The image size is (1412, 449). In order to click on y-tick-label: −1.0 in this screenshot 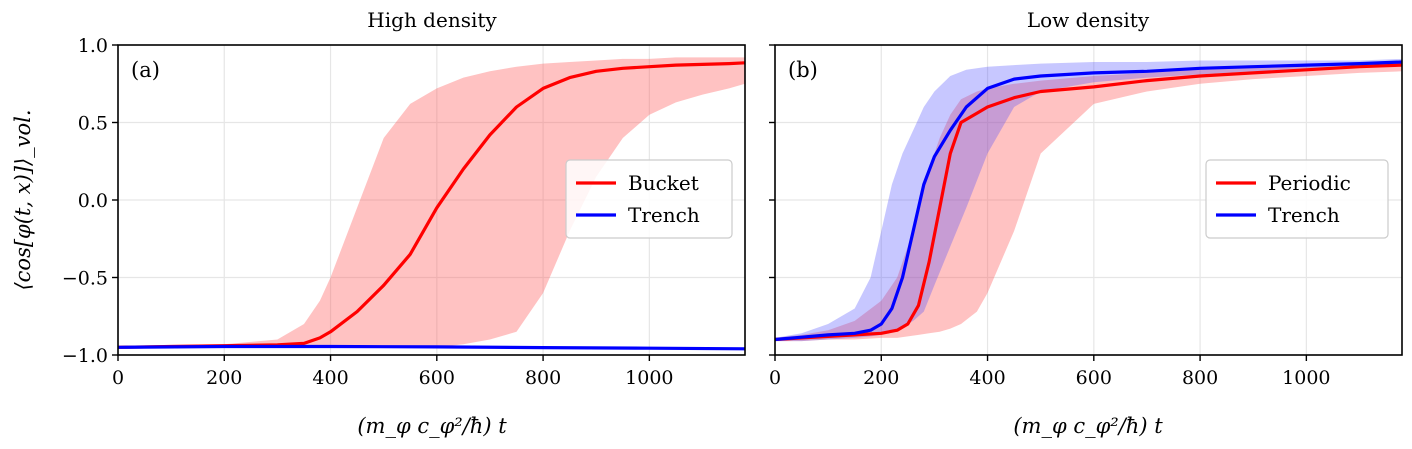, I will do `click(85, 356)`.